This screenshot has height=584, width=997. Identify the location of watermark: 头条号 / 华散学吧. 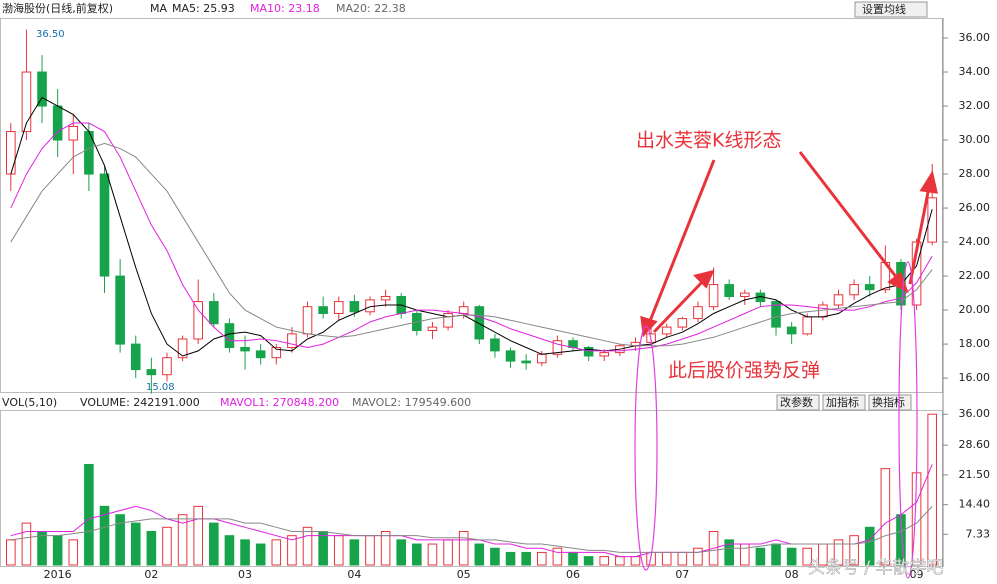
(876, 568).